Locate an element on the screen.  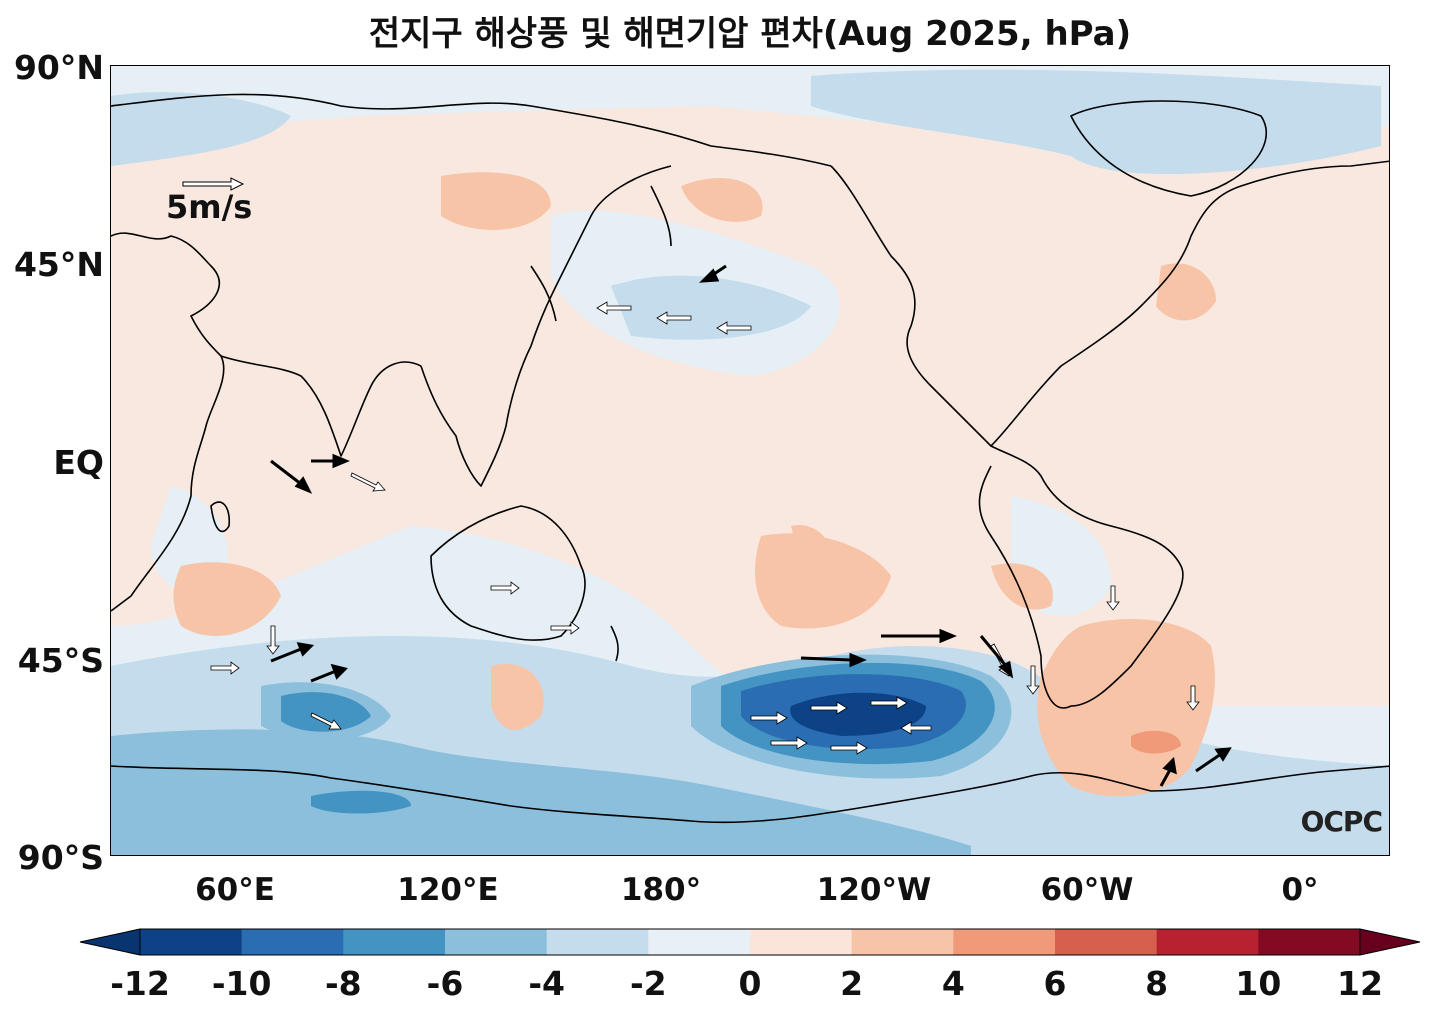
colorbar-tick-label: 8 is located at coordinates (1157, 983).